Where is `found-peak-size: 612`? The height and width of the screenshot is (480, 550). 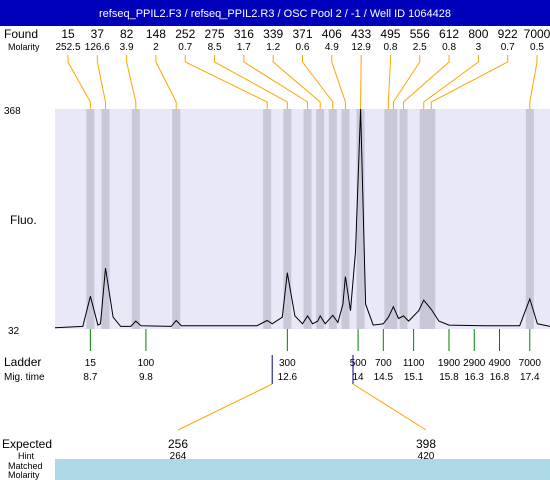
found-peak-size: 612 is located at coordinates (449, 34).